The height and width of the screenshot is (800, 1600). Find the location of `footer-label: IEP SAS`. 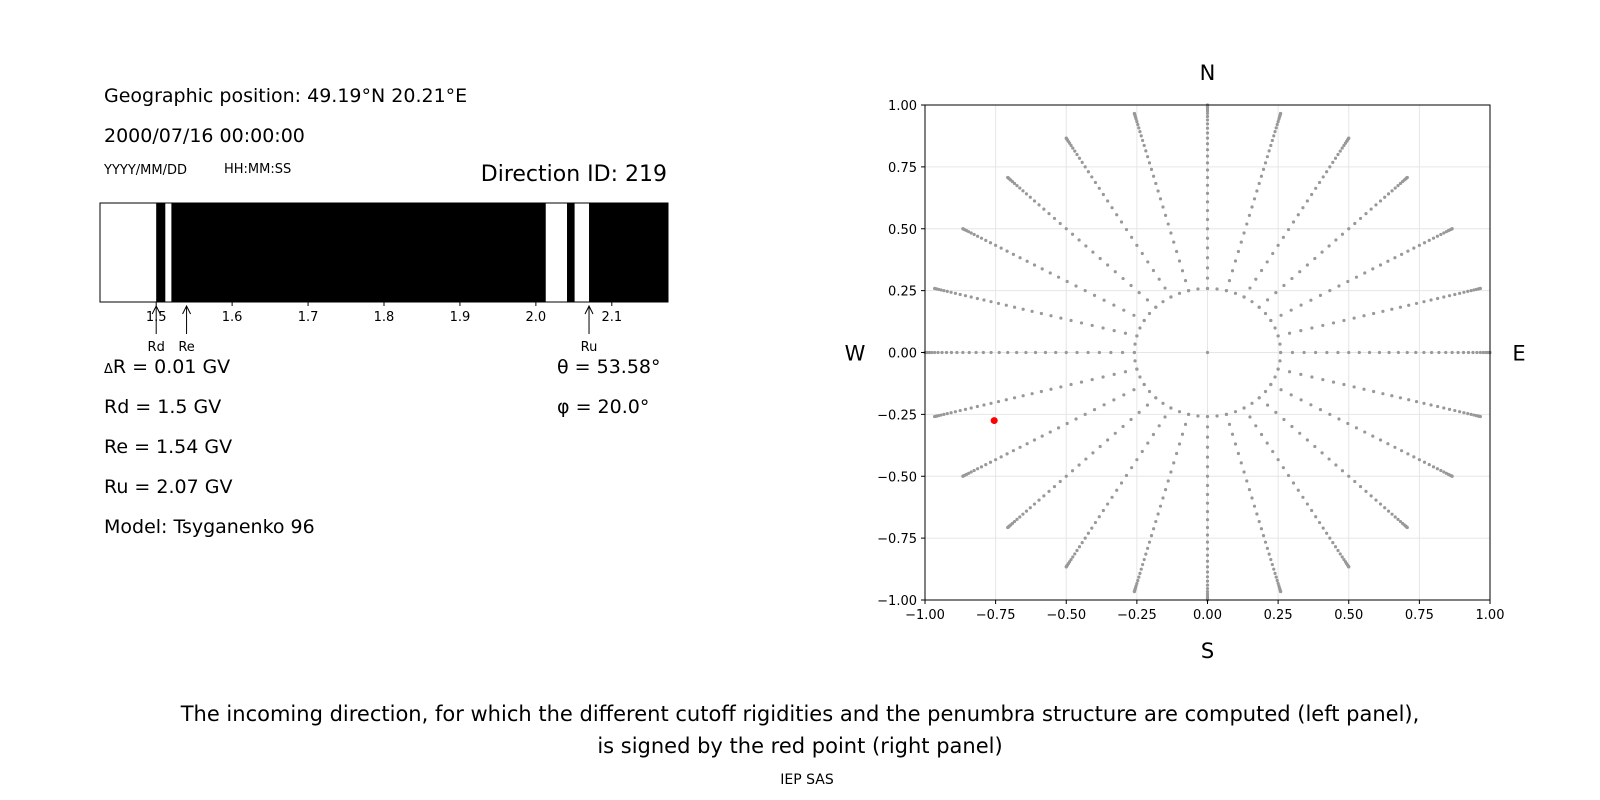

footer-label: IEP SAS is located at coordinates (807, 780).